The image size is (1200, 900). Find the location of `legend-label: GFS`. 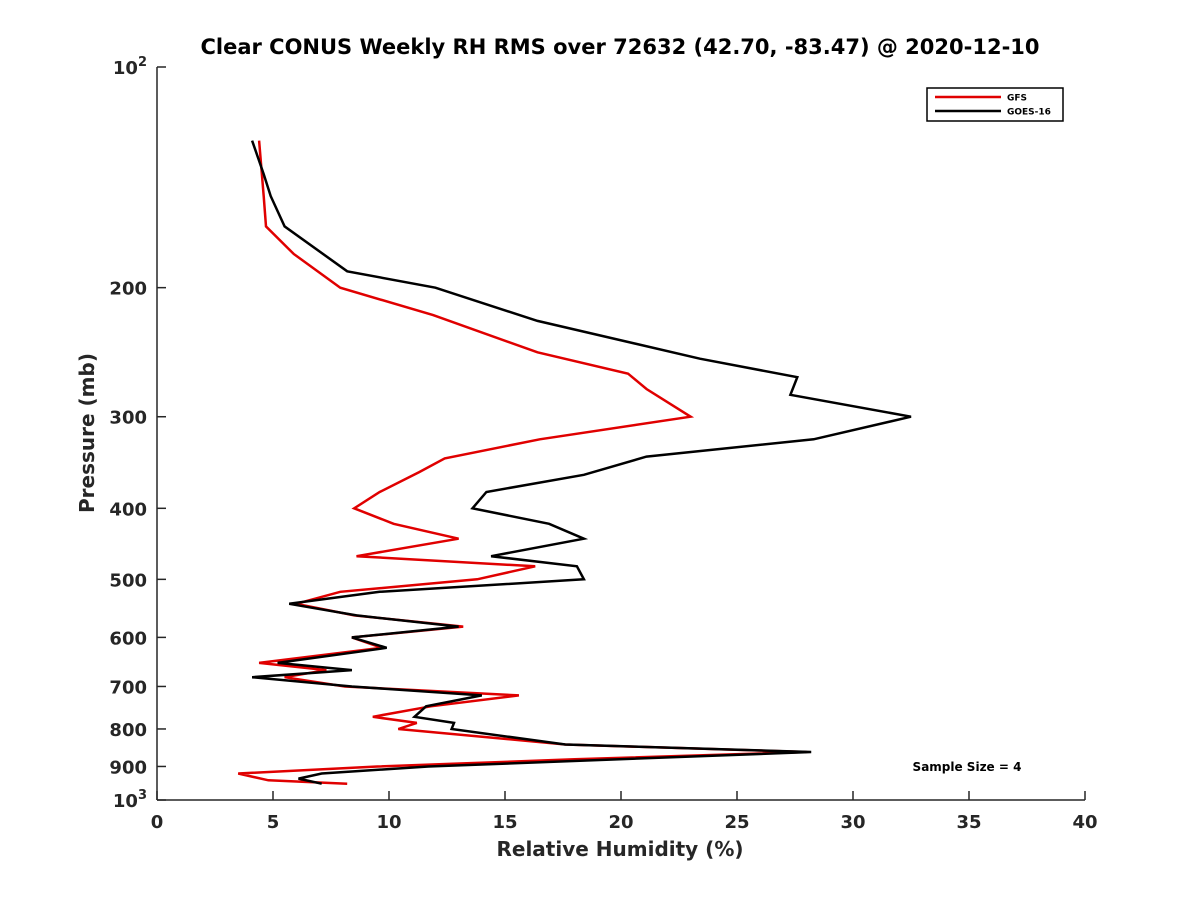

legend-label: GFS is located at coordinates (1017, 99).